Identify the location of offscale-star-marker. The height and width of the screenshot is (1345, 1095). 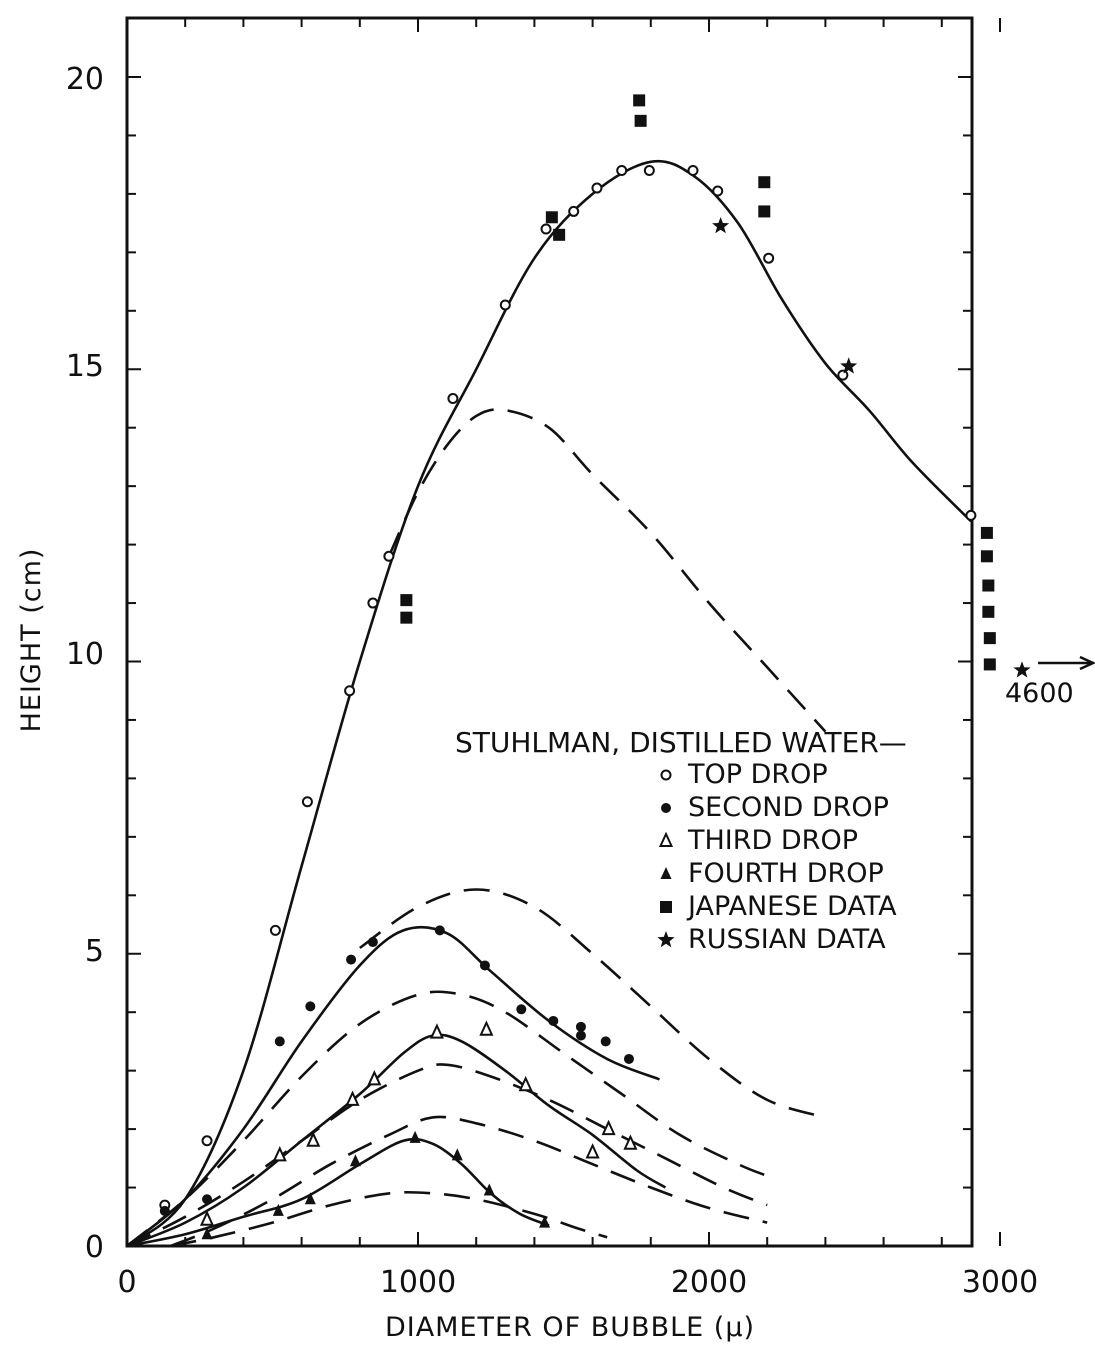
(1022, 669).